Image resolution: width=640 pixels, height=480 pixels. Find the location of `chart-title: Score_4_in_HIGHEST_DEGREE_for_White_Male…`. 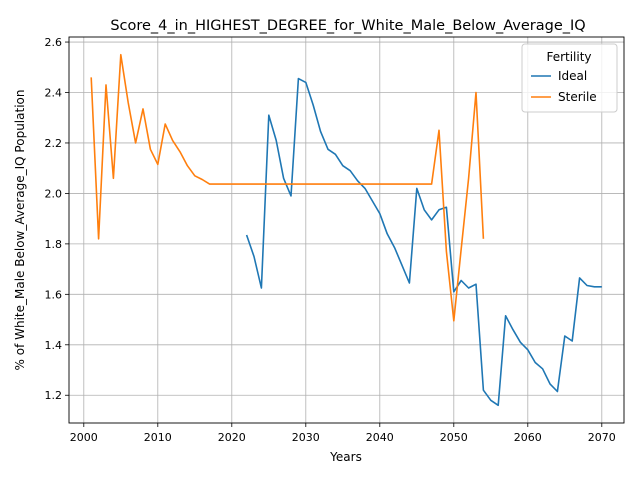

chart-title: Score_4_in_HIGHEST_DEGREE_for_White_Male… is located at coordinates (347, 26).